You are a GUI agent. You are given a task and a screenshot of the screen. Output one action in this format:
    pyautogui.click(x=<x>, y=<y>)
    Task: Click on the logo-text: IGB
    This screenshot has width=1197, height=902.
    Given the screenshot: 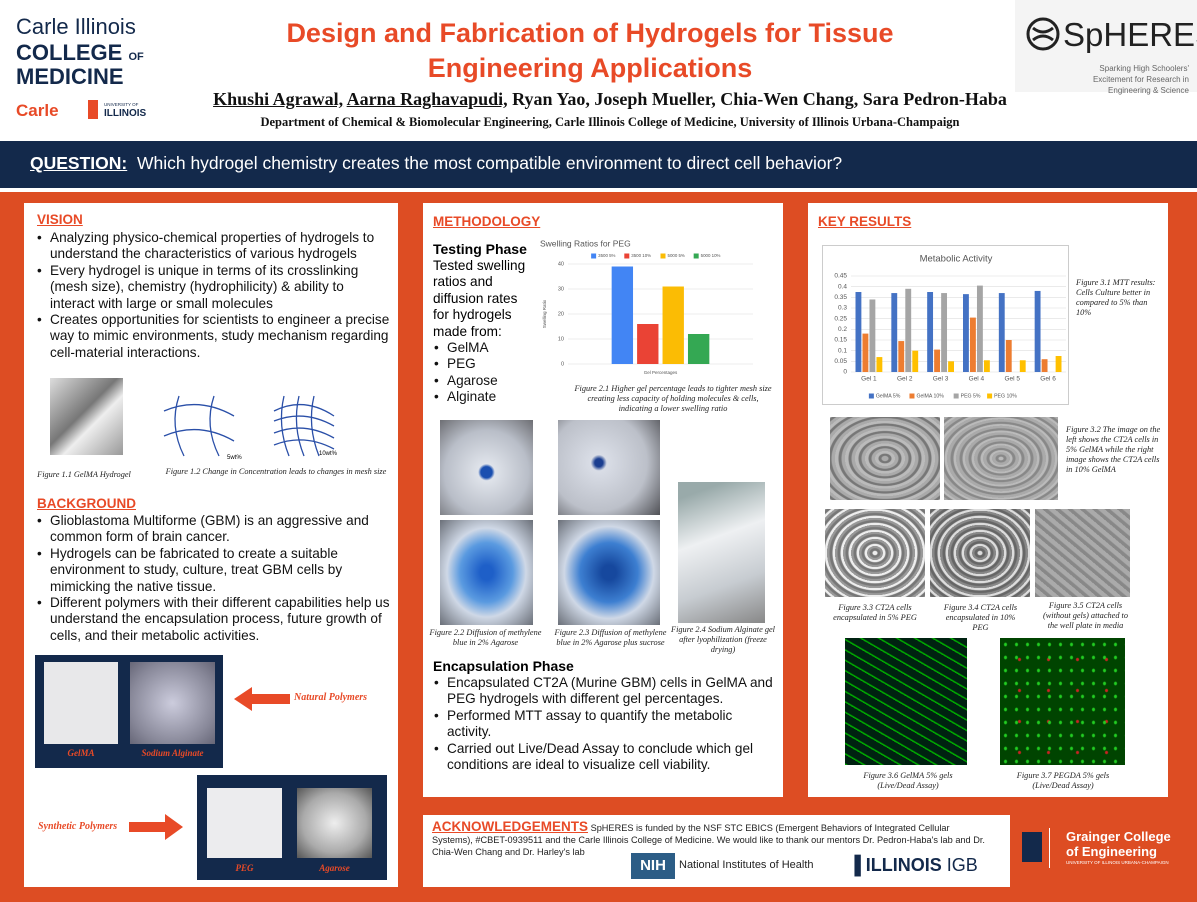 What is the action you would take?
    pyautogui.click(x=962, y=865)
    